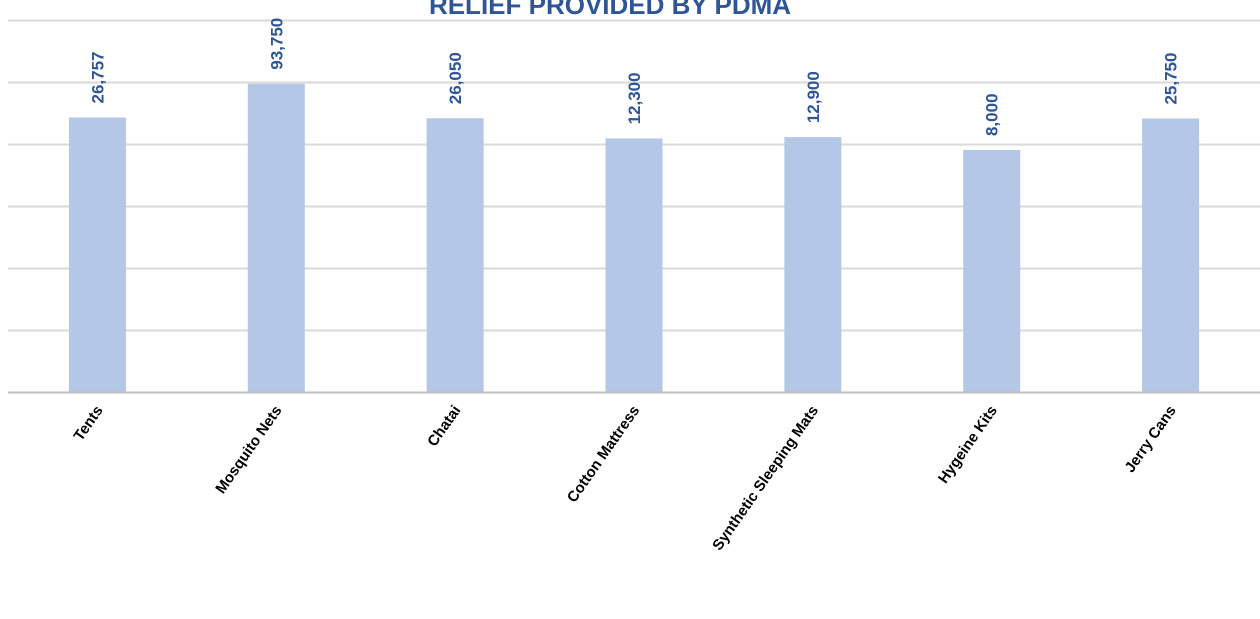 This screenshot has width=1260, height=619. What do you see at coordinates (248, 450) in the screenshot?
I see `x-tick-label: Mosquito Nets` at bounding box center [248, 450].